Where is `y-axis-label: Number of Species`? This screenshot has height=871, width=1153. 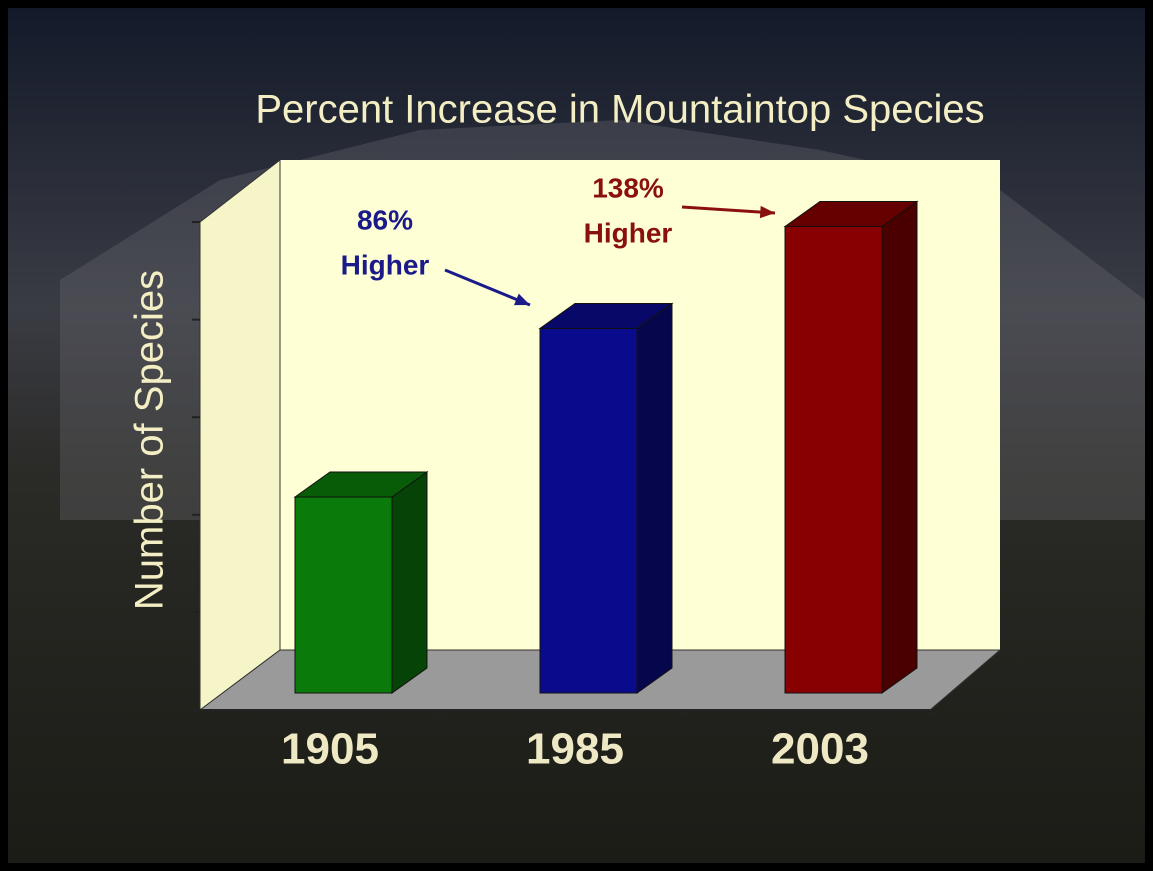
y-axis-label: Number of Species is located at coordinates (150, 440).